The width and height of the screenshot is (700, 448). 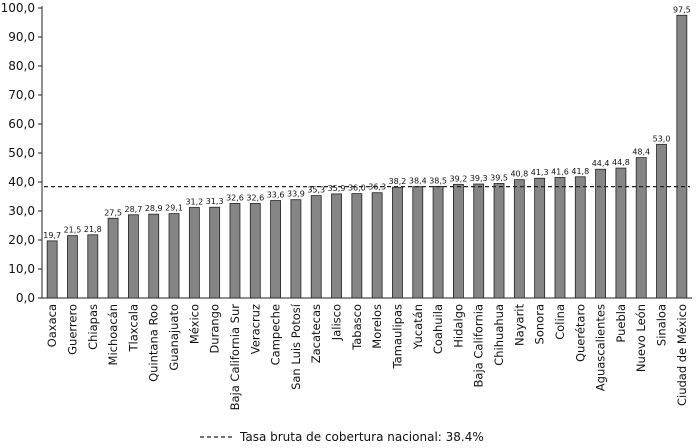 I want to click on data-label: 39,5, so click(x=499, y=177).